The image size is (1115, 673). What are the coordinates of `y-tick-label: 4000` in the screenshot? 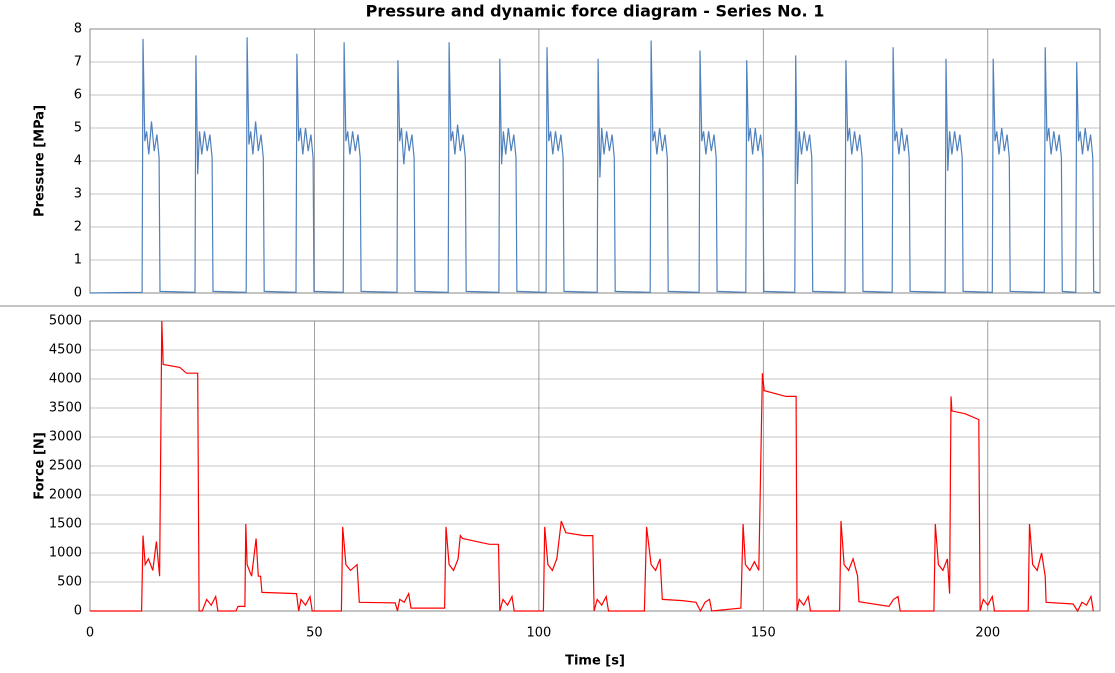 It's located at (65, 379).